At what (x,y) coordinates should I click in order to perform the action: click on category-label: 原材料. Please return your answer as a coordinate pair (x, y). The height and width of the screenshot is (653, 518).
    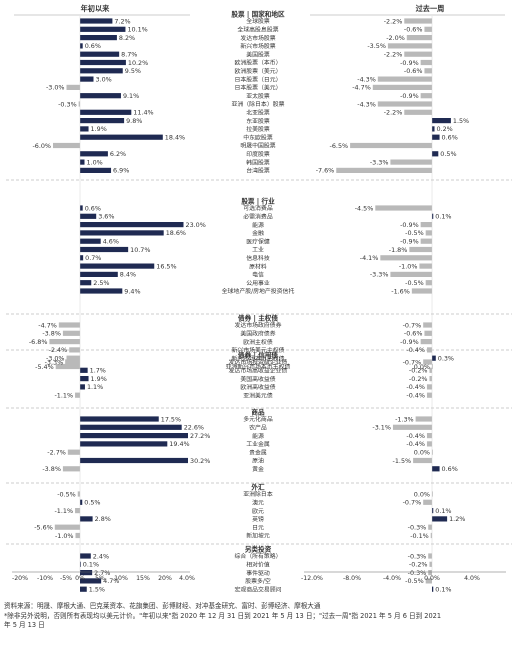
    Looking at the image, I should click on (258, 266).